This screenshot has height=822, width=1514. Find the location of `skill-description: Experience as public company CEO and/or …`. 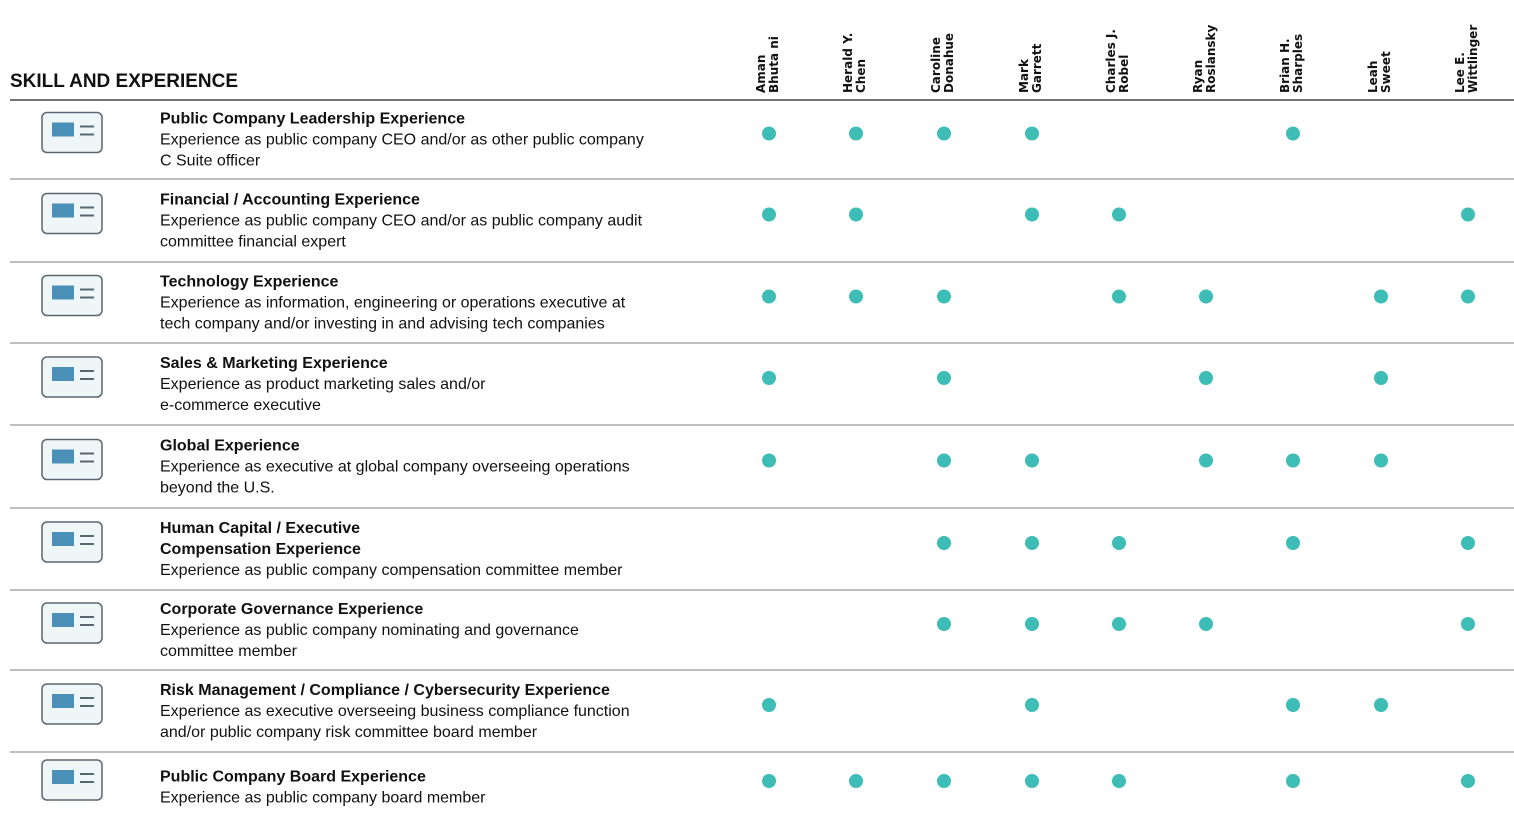

skill-description: Experience as public company CEO and/or … is located at coordinates (402, 140).